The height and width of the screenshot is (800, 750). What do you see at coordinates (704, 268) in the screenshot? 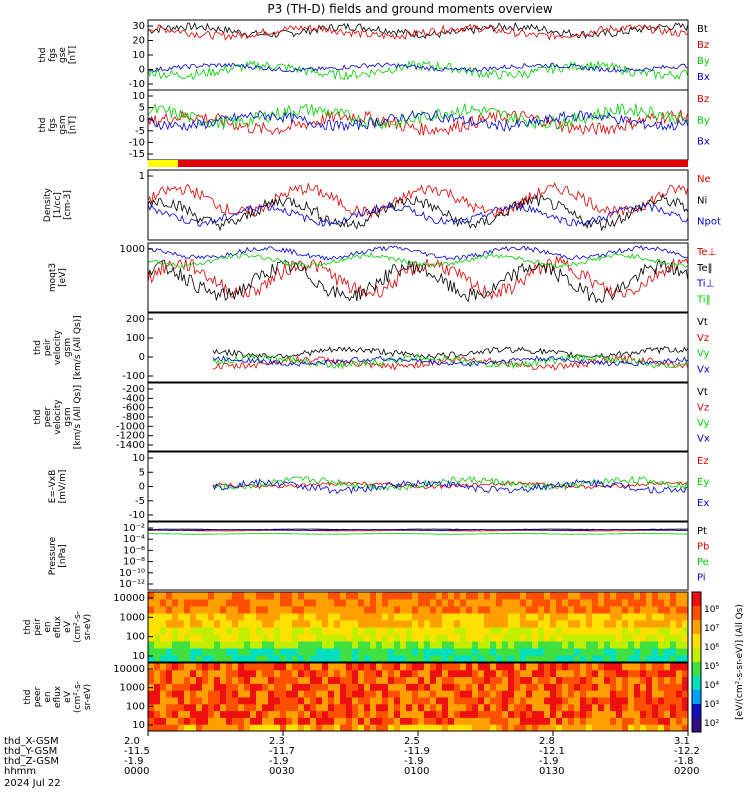
I see `legend-Te‖: Te‖` at bounding box center [704, 268].